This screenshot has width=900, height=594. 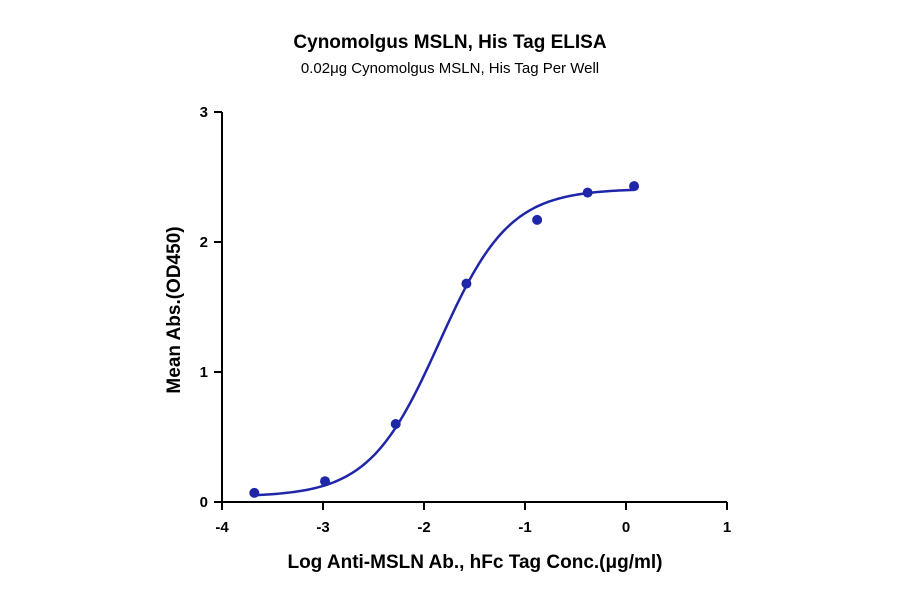 What do you see at coordinates (450, 42) in the screenshot?
I see `chart-title: Cynomolgus MSLN, His Tag ELISA` at bounding box center [450, 42].